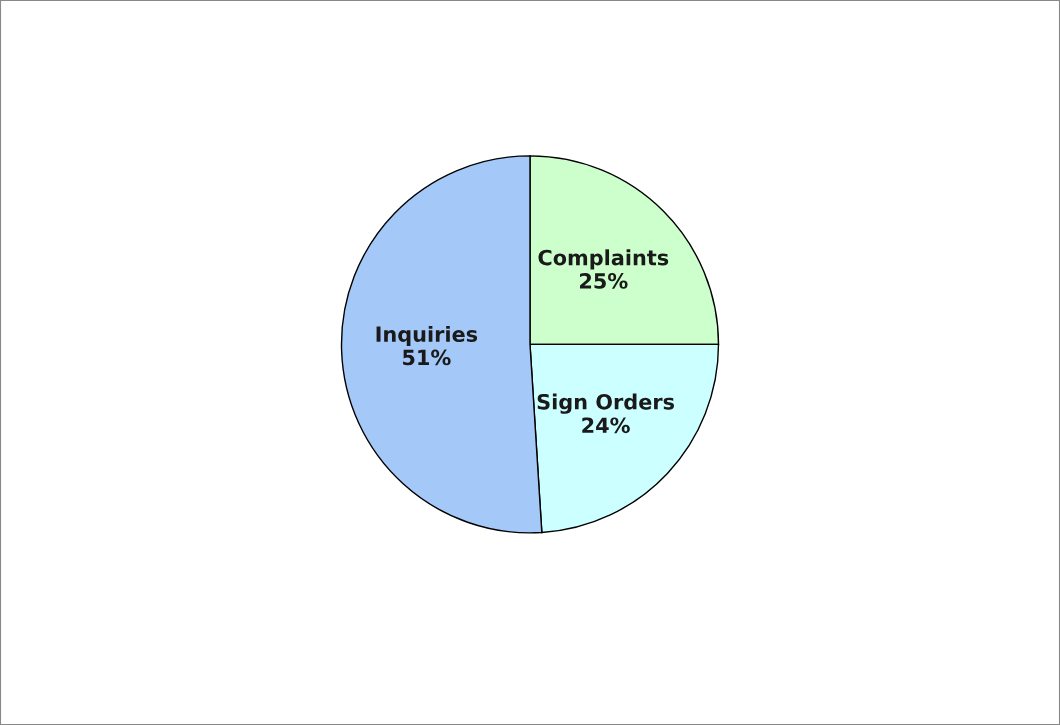 This screenshot has width=1060, height=725. I want to click on data-label: 24%, so click(606, 425).